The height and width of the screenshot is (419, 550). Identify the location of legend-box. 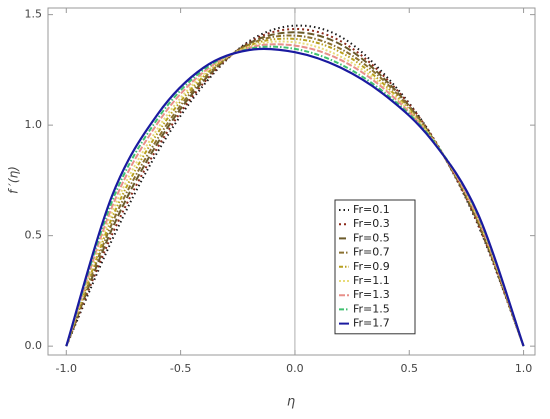
(375, 267).